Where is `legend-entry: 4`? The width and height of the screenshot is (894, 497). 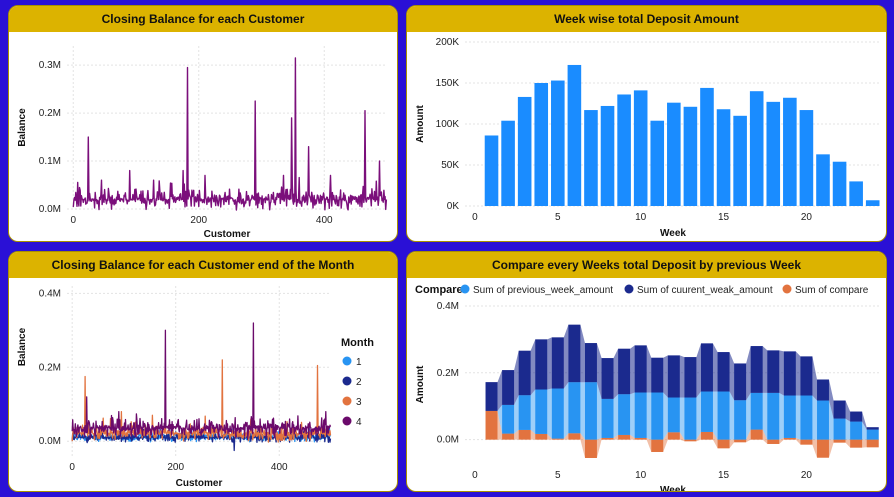
legend-entry: 4 is located at coordinates (359, 422).